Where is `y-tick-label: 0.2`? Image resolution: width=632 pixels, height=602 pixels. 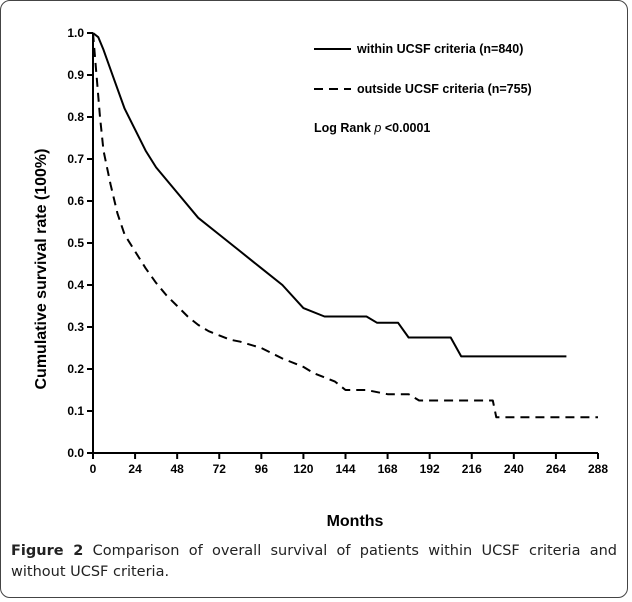
y-tick-label: 0.2 is located at coordinates (75, 369).